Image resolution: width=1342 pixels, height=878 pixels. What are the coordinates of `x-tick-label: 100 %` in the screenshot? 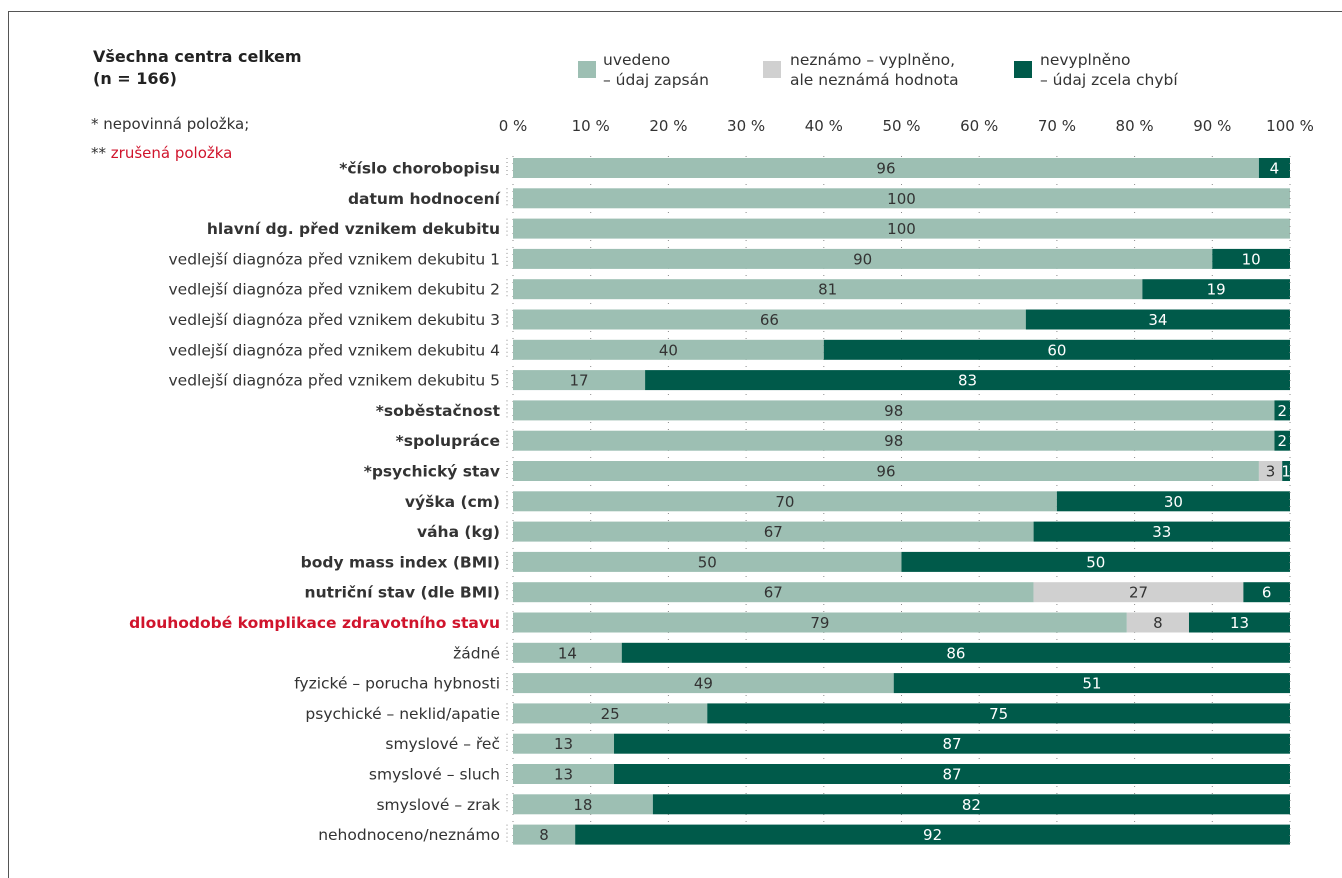 It's located at (1290, 126).